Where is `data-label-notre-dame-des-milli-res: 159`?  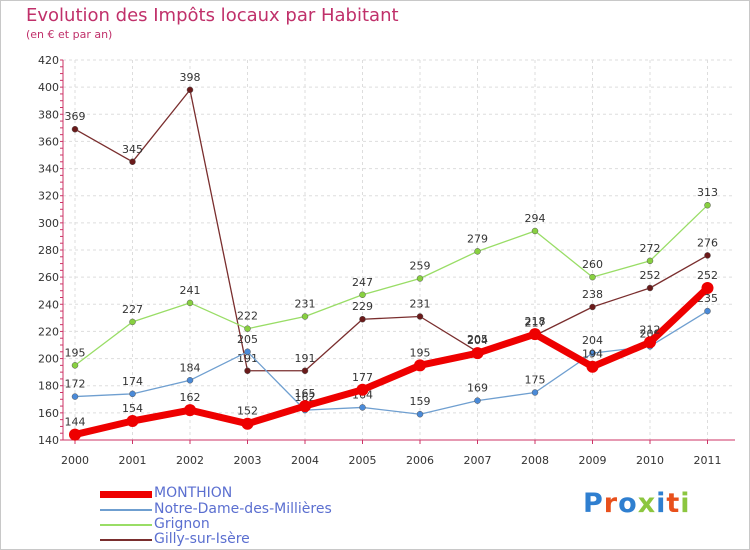 data-label-notre-dame-des-milli-res: 159 is located at coordinates (420, 401).